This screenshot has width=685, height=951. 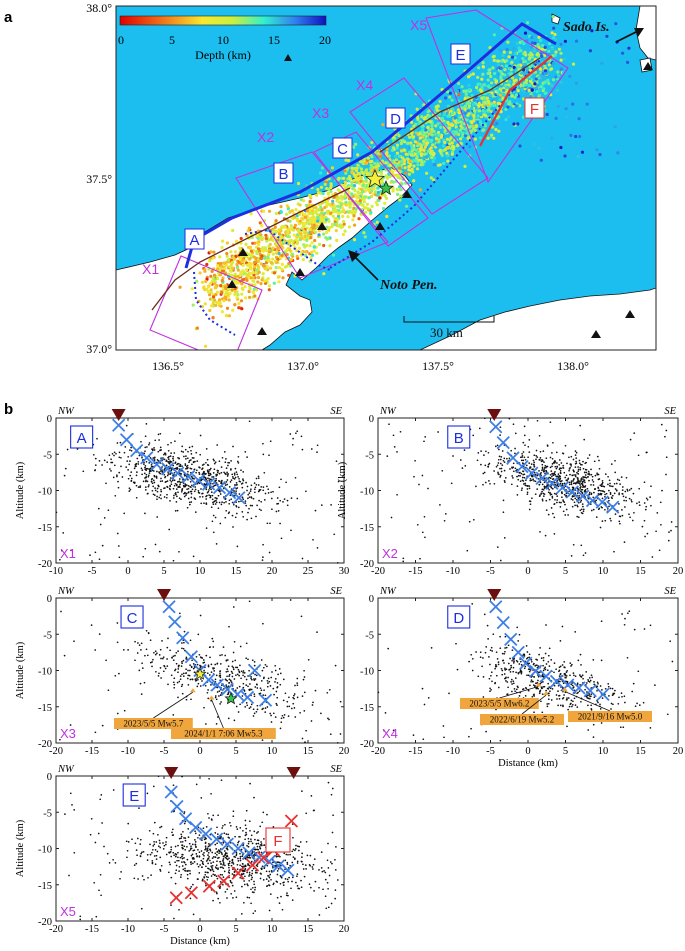 What do you see at coordinates (20, 490) in the screenshot?
I see `y-axis-label: Altitude (km)` at bounding box center [20, 490].